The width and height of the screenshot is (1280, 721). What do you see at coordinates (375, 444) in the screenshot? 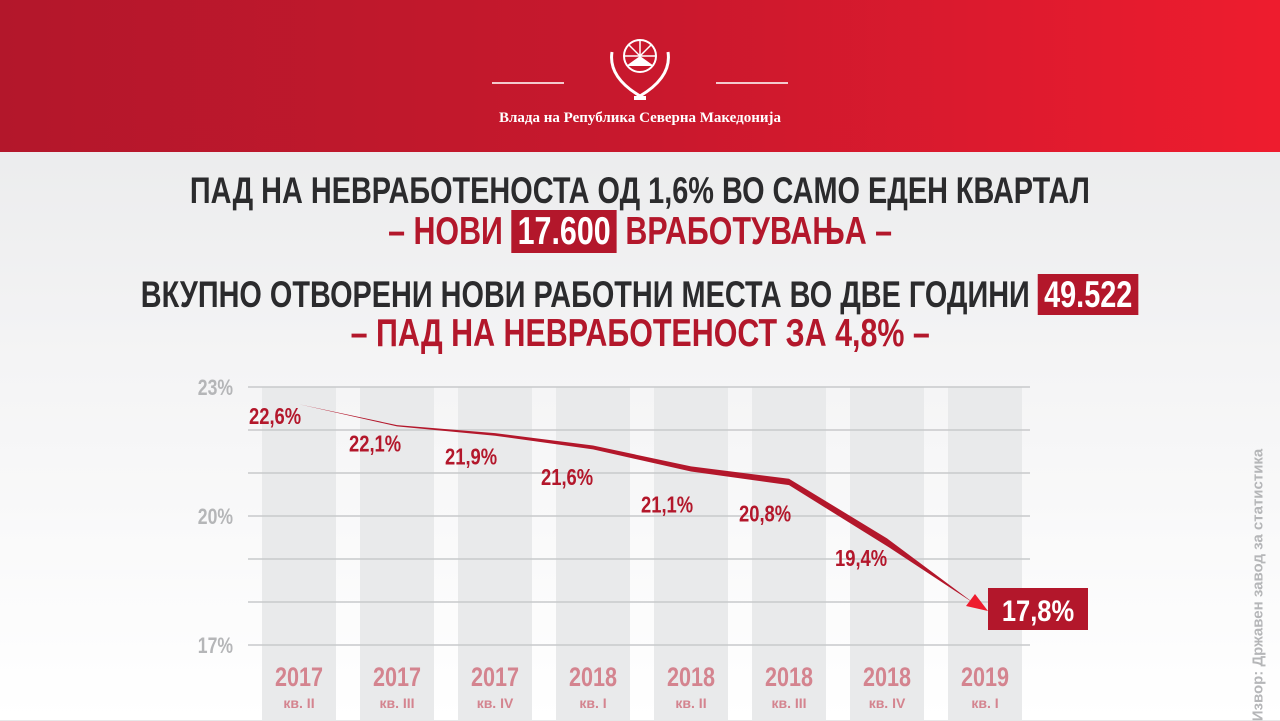
I see `data-label: 22,1%` at bounding box center [375, 444].